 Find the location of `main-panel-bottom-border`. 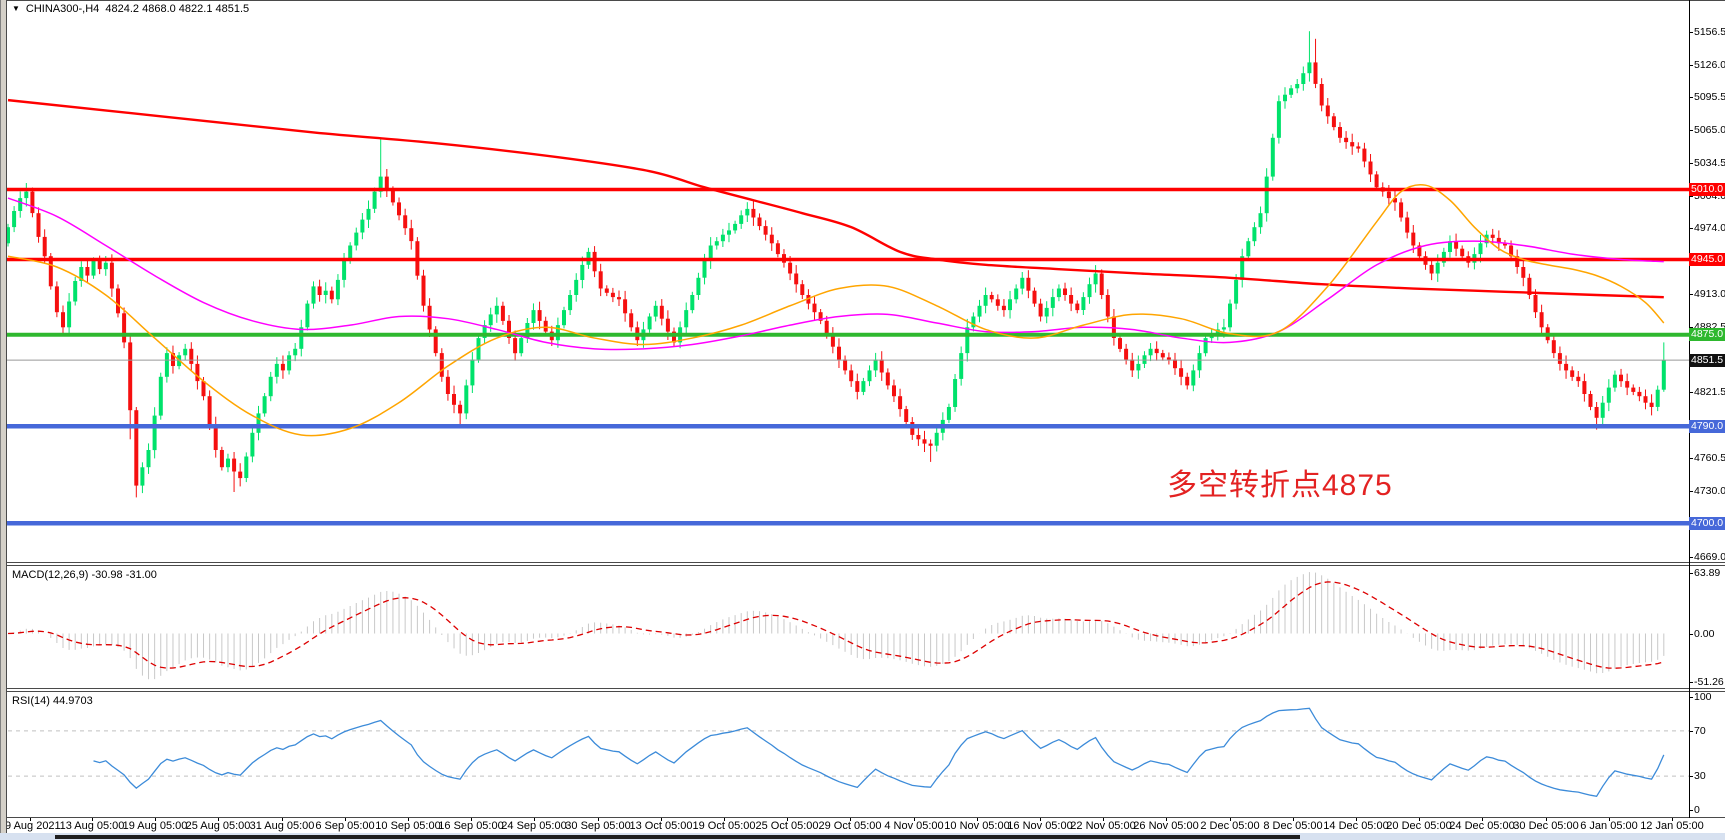

main-panel-bottom-border is located at coordinates (862, 562).